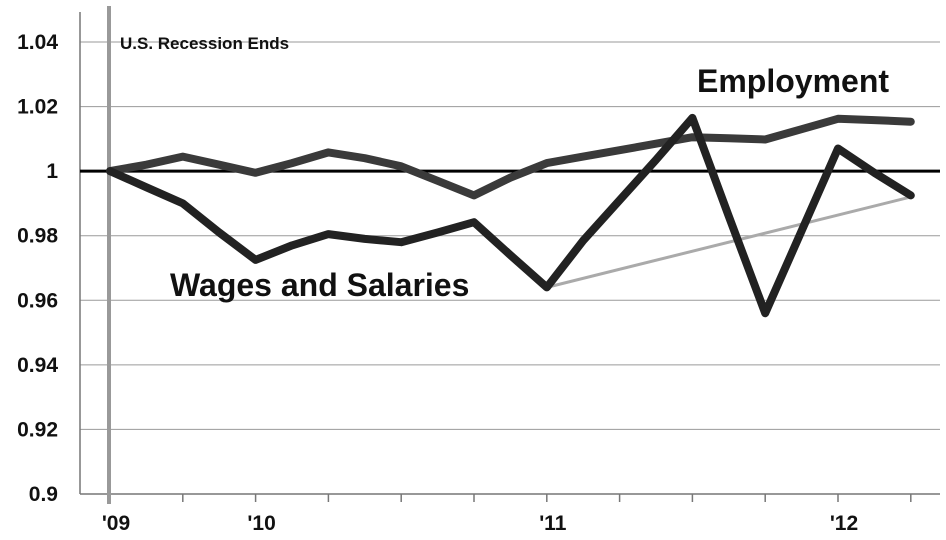 The image size is (946, 540). What do you see at coordinates (261, 523) in the screenshot?
I see `x-tick-label: '10` at bounding box center [261, 523].